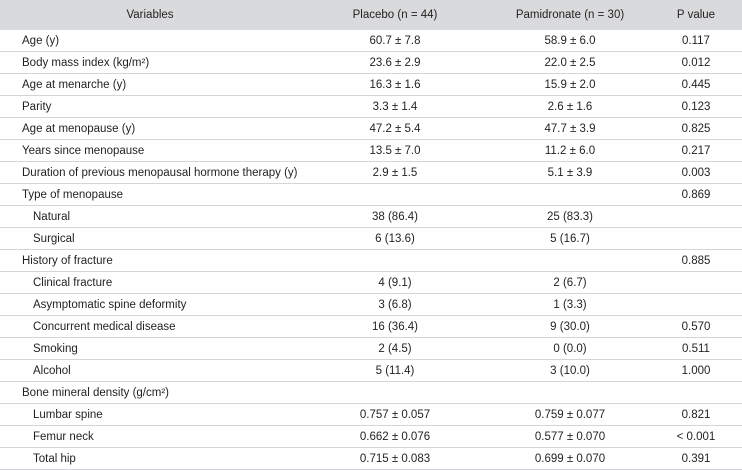 The image size is (742, 470). Describe the element at coordinates (150, 392) in the screenshot. I see `variable-cell: Bone mineral density (g/cm²)` at that location.